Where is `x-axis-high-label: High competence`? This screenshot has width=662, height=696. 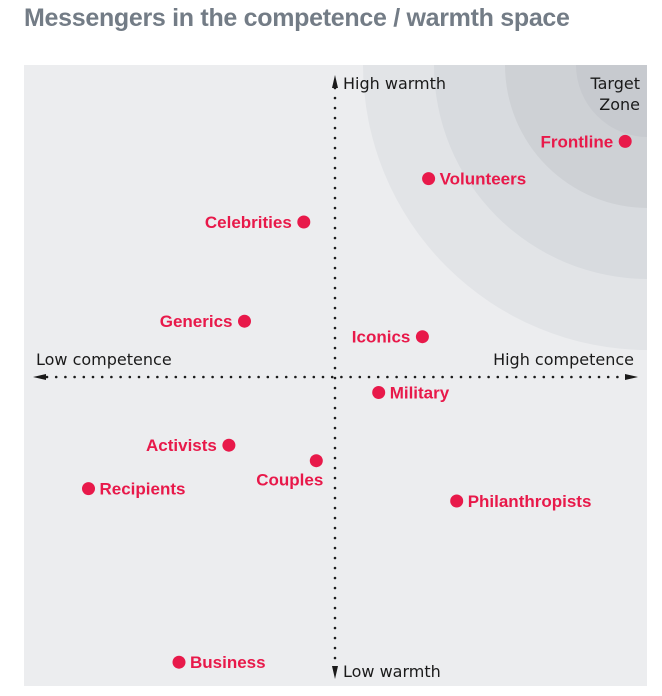
x-axis-high-label: High competence is located at coordinates (563, 359).